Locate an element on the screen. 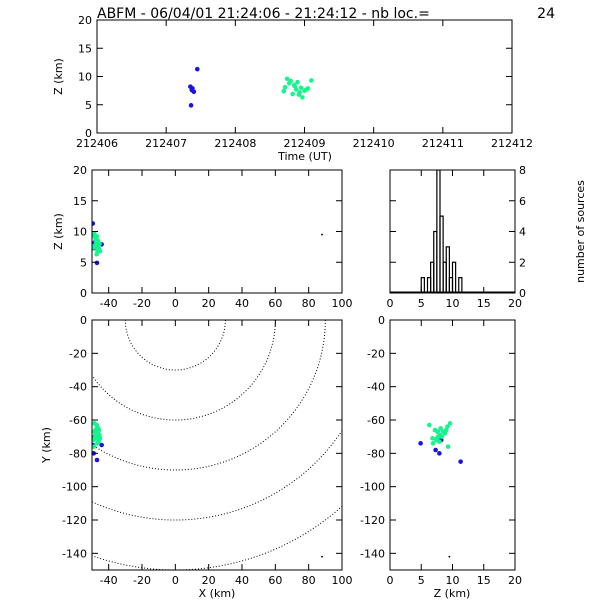  x-tick-label: 80 is located at coordinates (309, 580).